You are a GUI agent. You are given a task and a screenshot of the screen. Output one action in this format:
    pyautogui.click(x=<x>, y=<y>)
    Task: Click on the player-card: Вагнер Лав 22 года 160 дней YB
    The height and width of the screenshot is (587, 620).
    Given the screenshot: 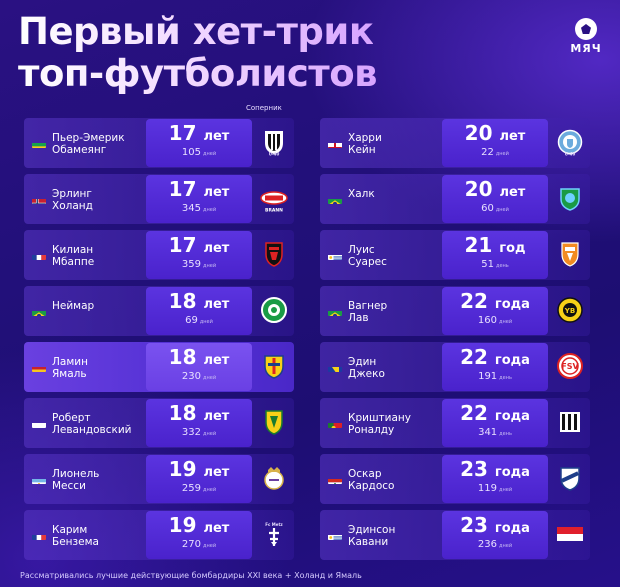 What is the action you would take?
    pyautogui.click(x=455, y=311)
    